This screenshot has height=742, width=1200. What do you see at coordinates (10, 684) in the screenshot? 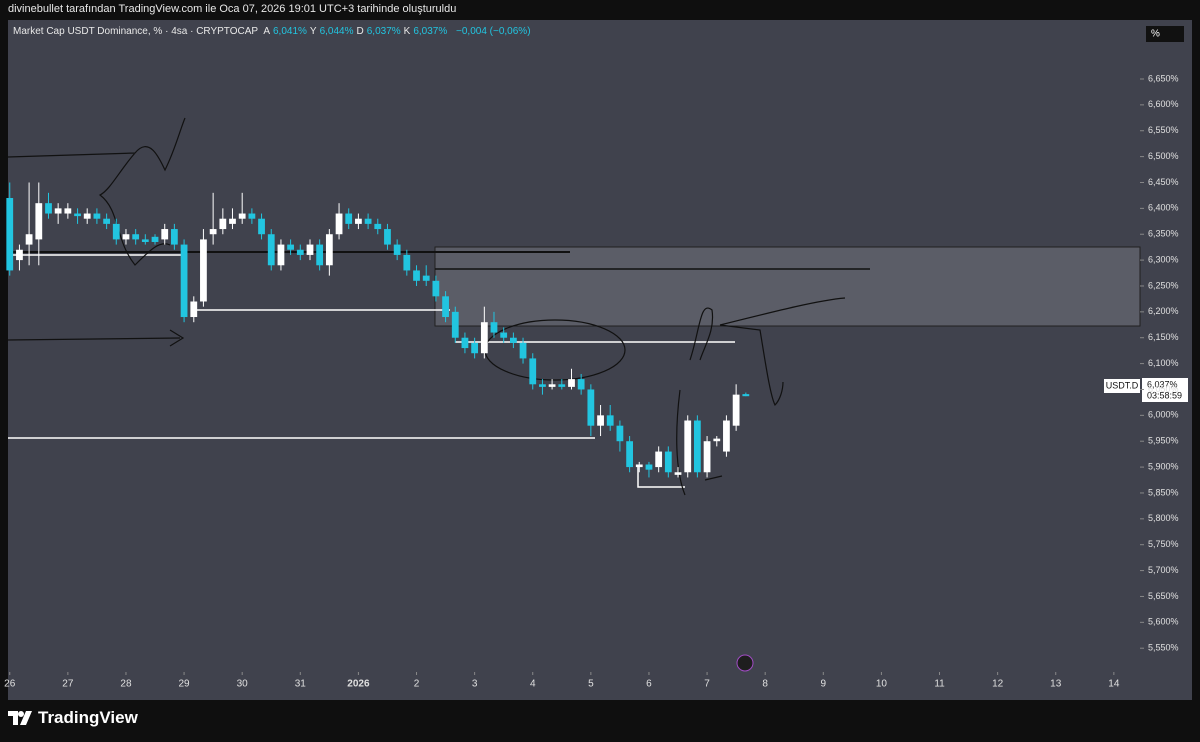
I see `x-tick-label: 26` at bounding box center [10, 684].